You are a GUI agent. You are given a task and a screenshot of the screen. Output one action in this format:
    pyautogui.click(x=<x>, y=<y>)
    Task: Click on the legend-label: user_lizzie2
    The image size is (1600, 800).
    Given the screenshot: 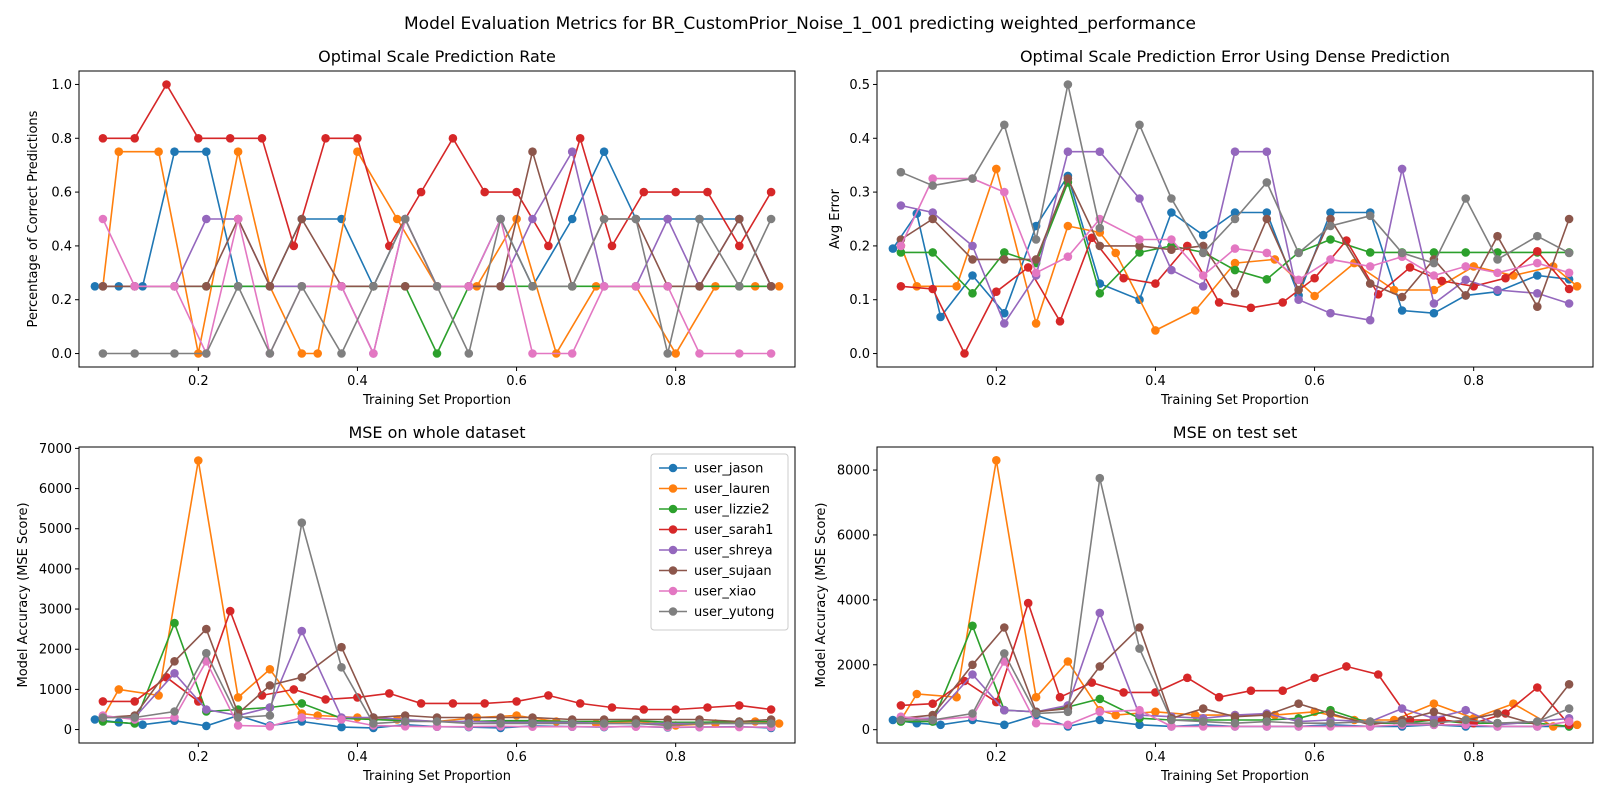 What is the action you would take?
    pyautogui.click(x=732, y=510)
    